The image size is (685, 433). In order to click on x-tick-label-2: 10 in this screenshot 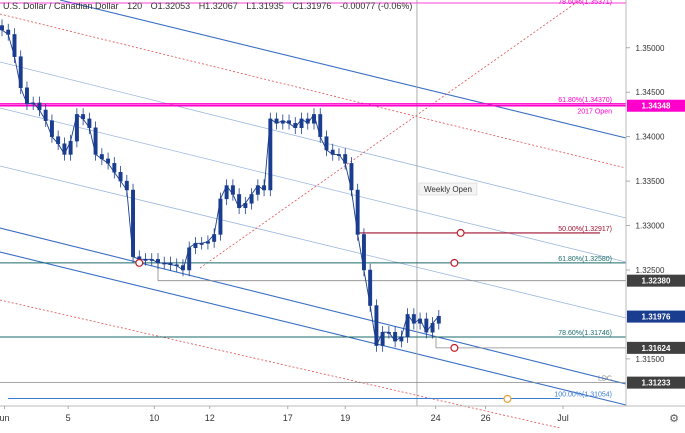, I will do `click(154, 418)`.